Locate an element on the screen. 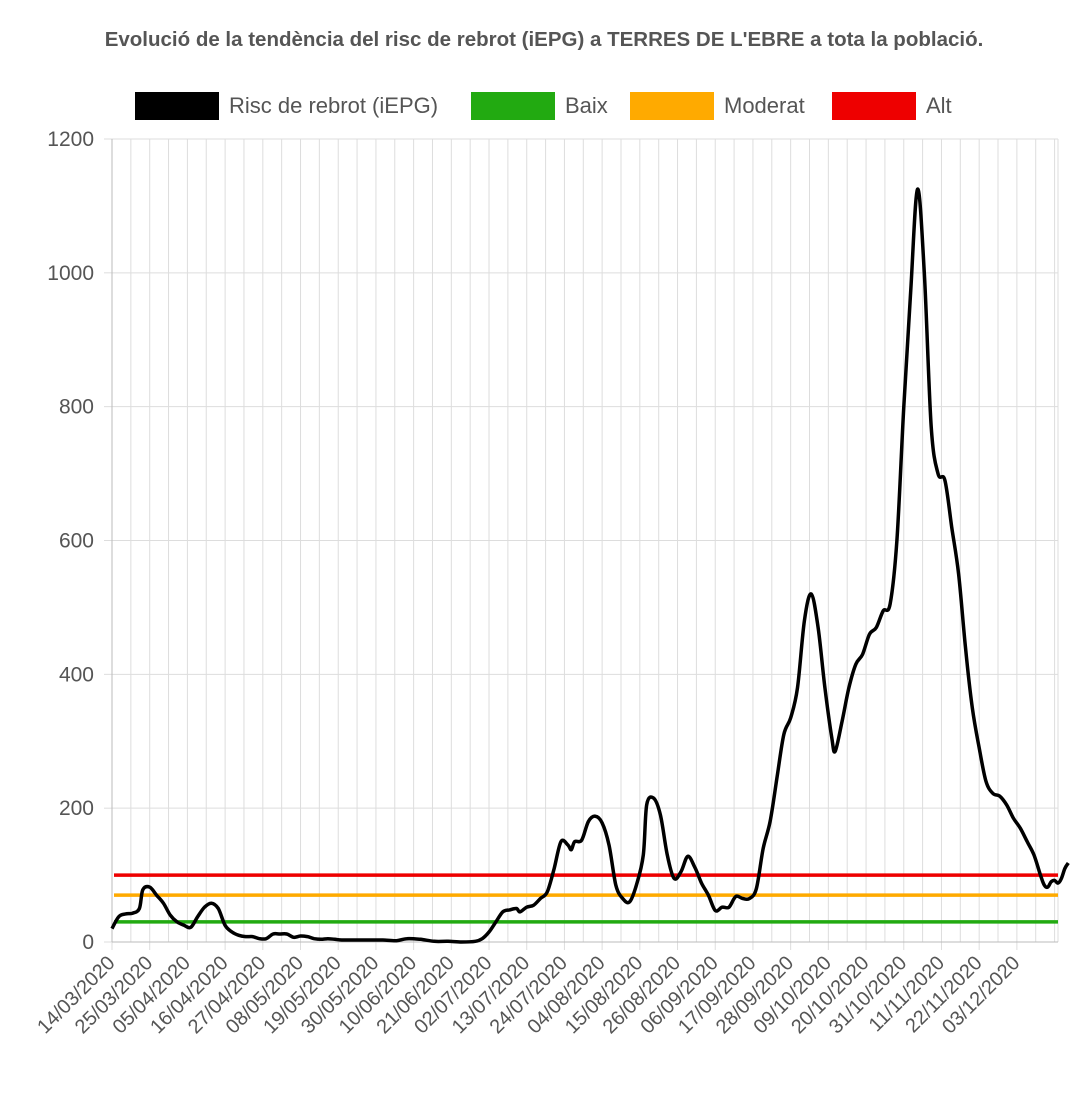 Image resolution: width=1088 pixels, height=1096 pixels. chart-legend: Risc de rebrot (iEPG) Baix Moderat Alt is located at coordinates (544, 106).